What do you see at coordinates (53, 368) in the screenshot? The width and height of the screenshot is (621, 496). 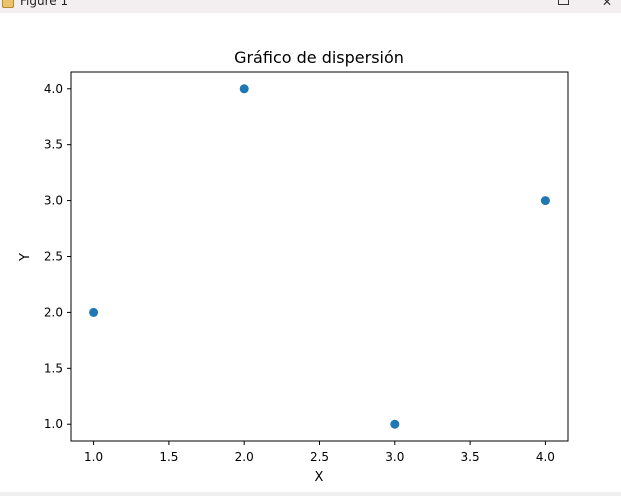 I see `y-tick-label: 1.5` at bounding box center [53, 368].